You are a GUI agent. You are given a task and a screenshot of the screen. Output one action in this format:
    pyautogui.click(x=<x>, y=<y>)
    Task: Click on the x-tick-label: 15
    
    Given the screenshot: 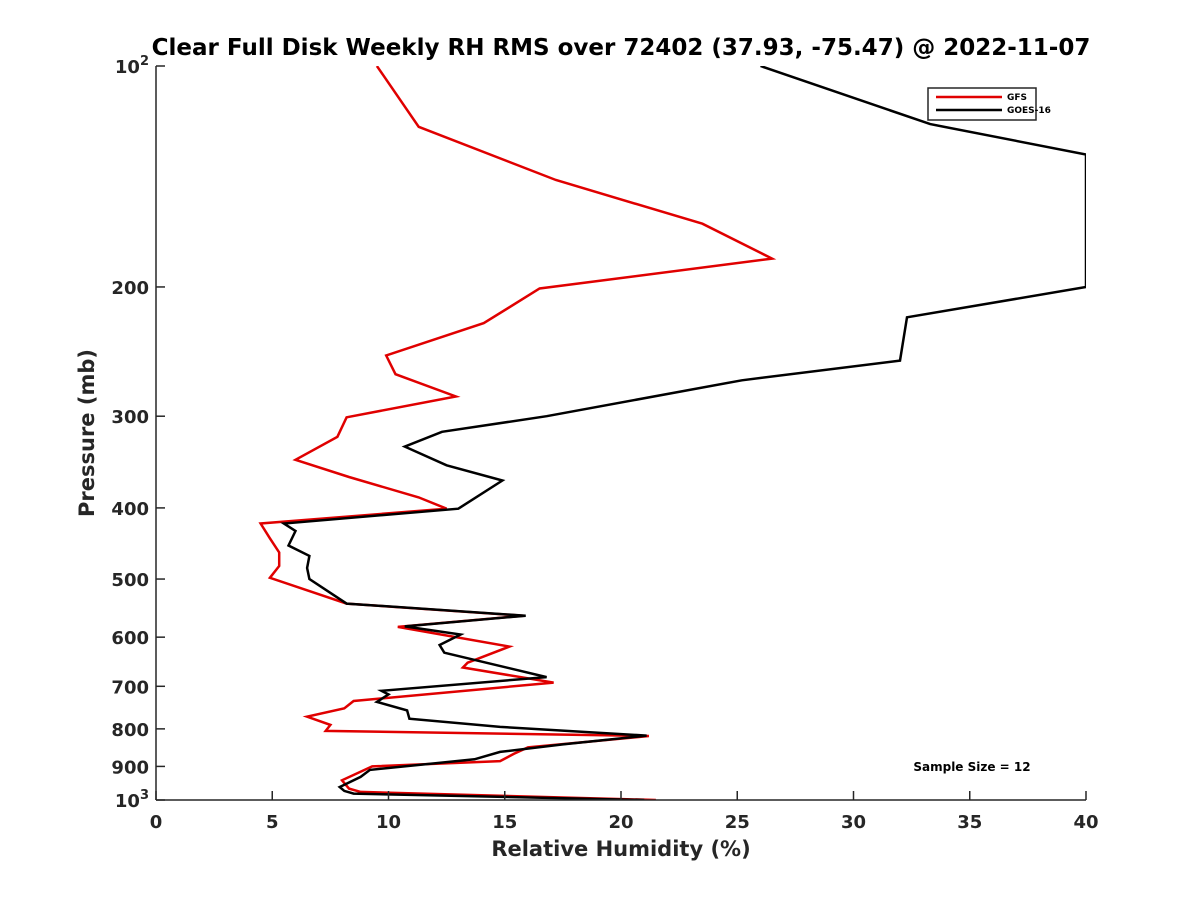 What is the action you would take?
    pyautogui.click(x=504, y=822)
    